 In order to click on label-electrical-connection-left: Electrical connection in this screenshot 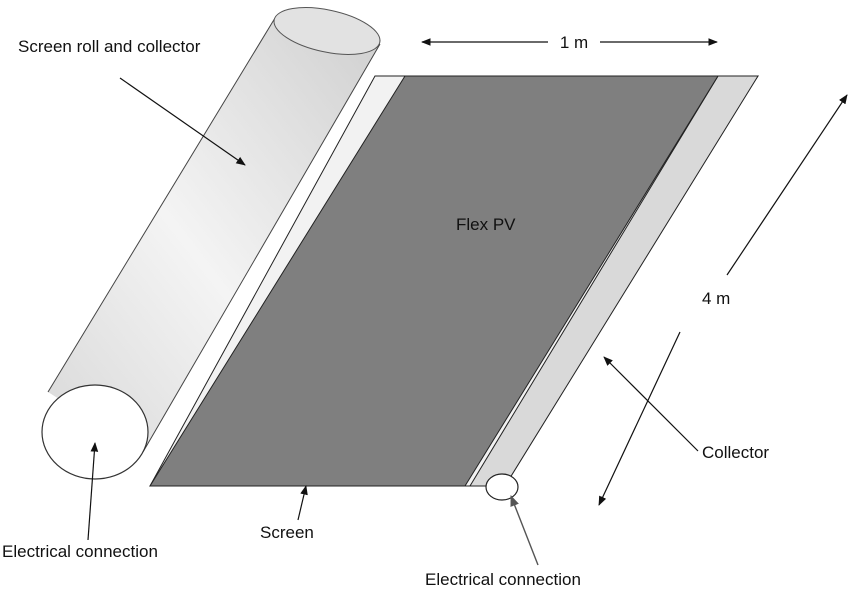, I will do `click(80, 551)`.